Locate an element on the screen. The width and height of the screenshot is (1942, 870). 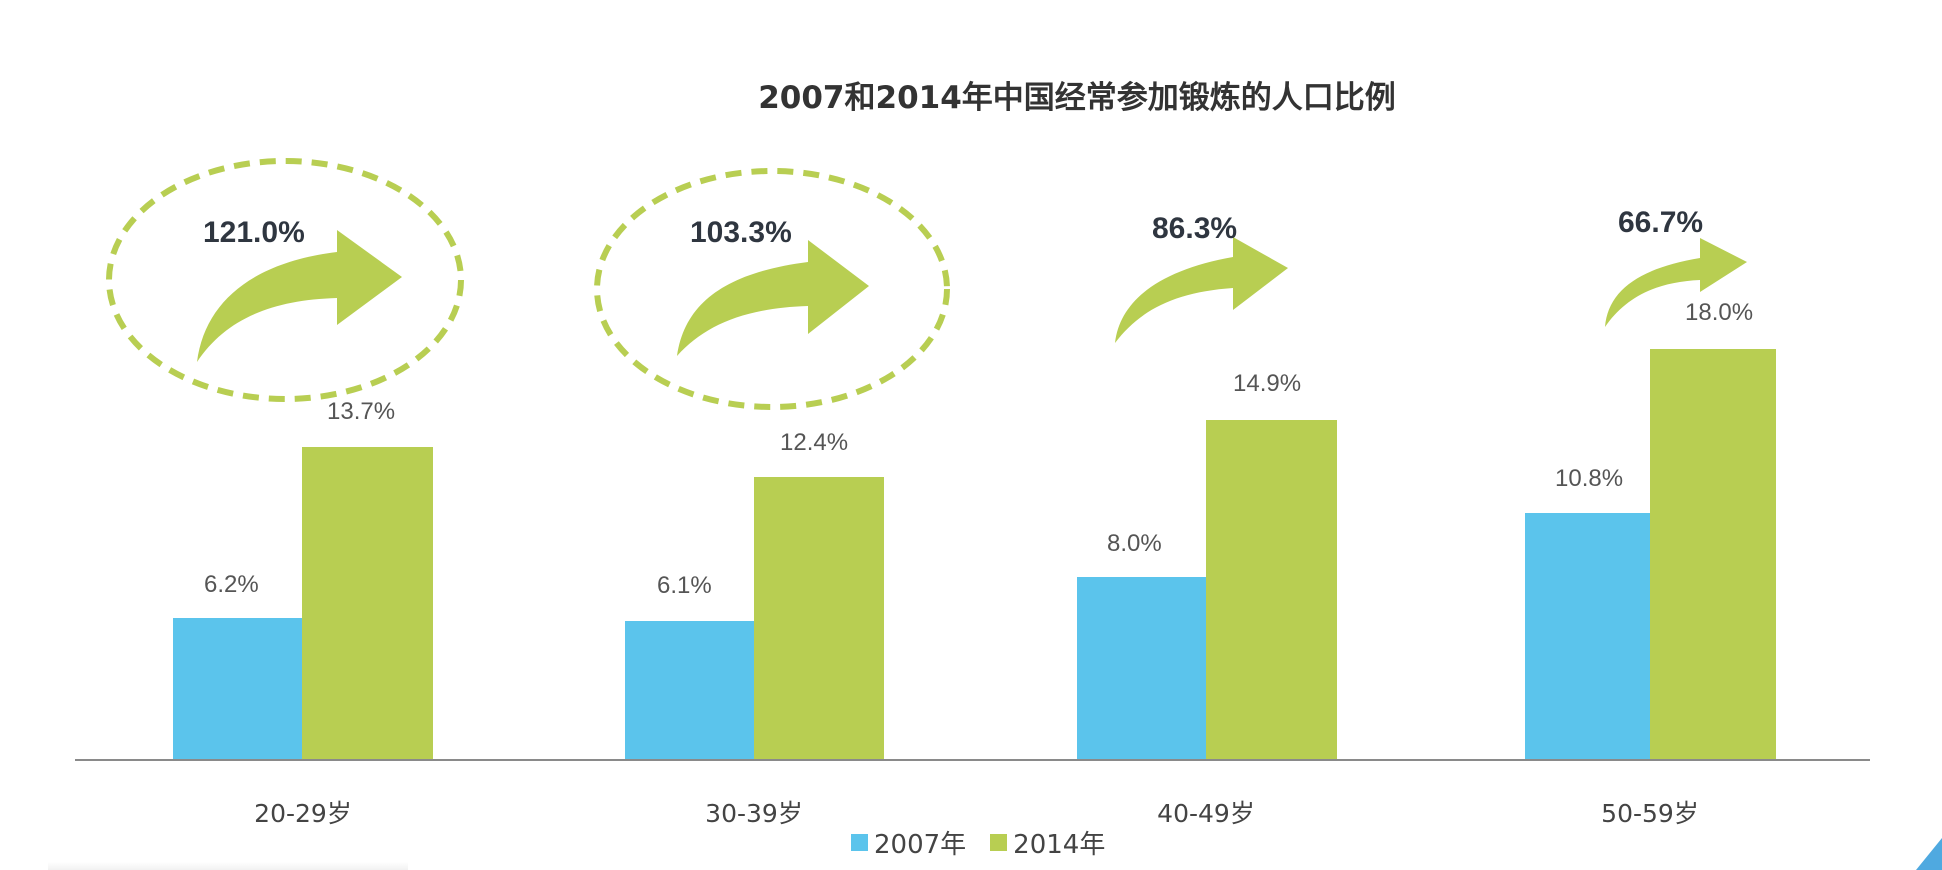
chart-legend: 2007年 2014年 is located at coordinates (990, 842).